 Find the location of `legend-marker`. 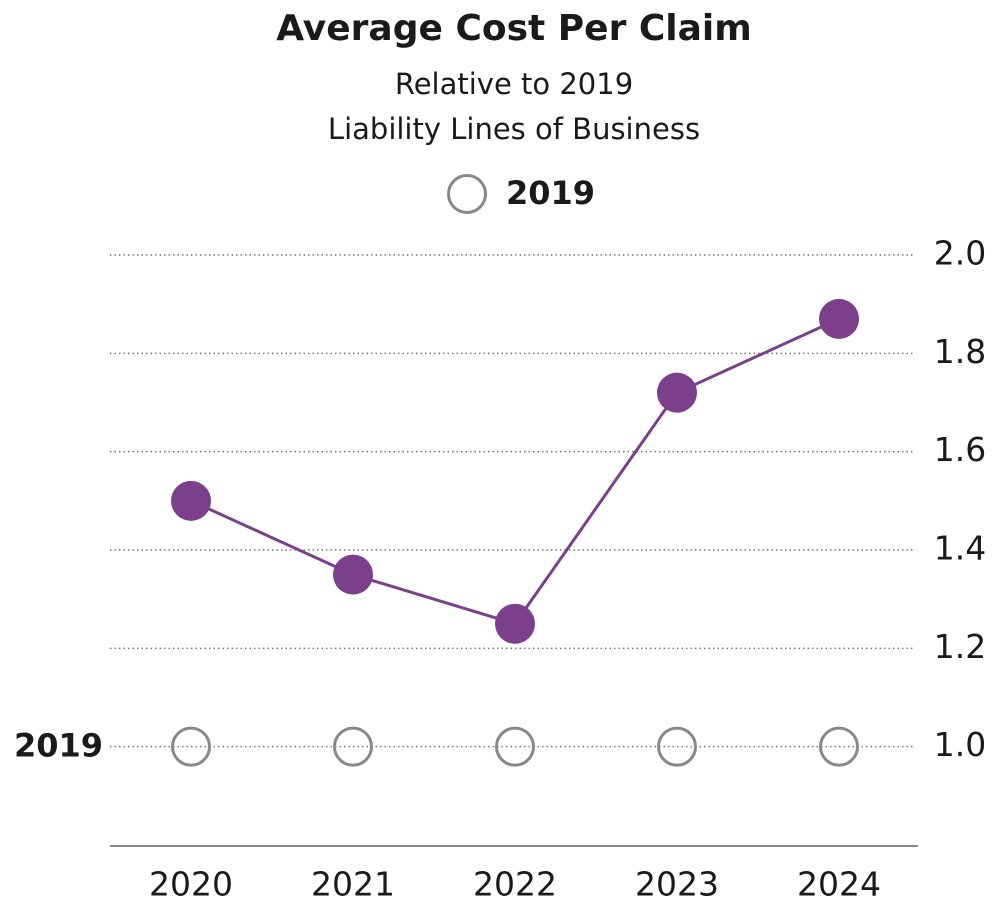

legend-marker is located at coordinates (467, 194).